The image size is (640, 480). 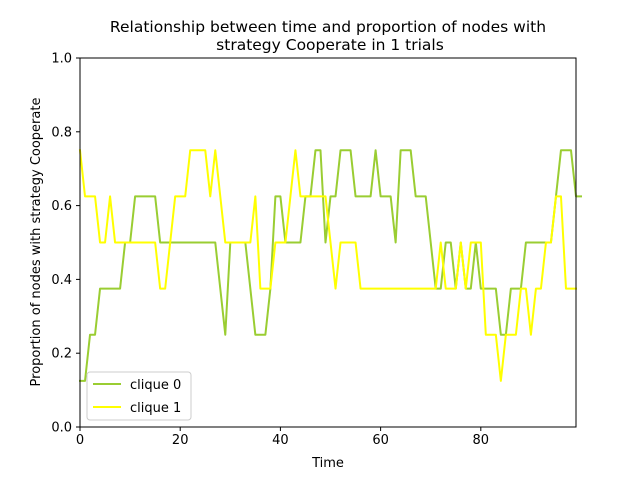 What do you see at coordinates (61, 132) in the screenshot?
I see `y-tick-label: 0.8` at bounding box center [61, 132].